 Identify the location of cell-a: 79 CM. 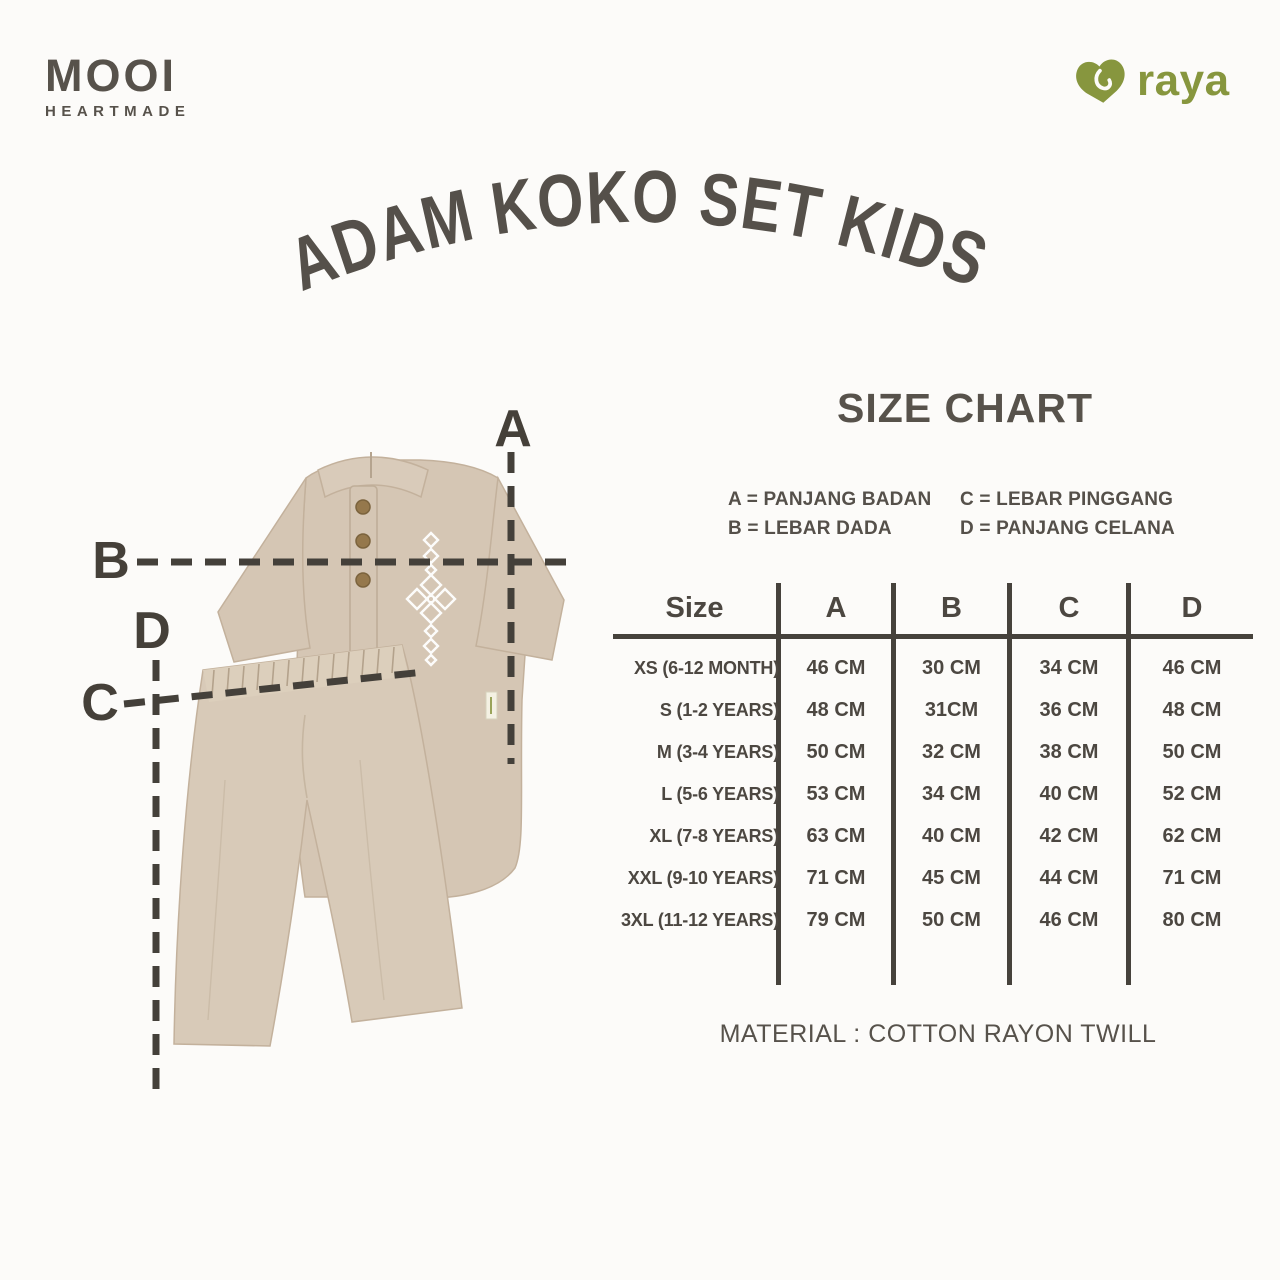
(836, 920).